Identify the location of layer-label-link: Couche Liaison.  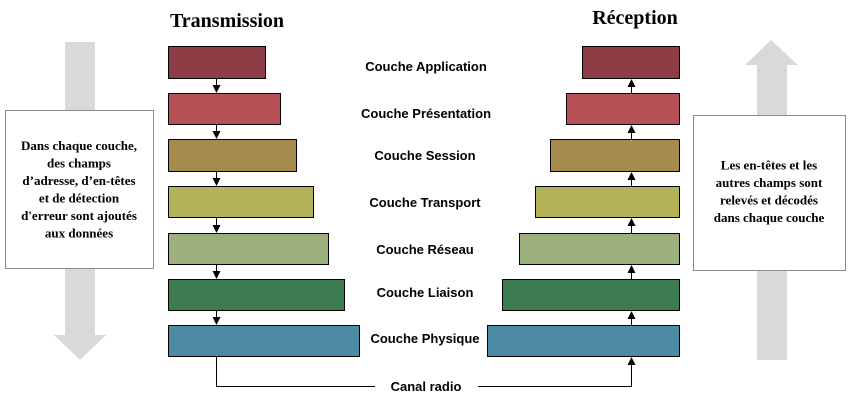
(425, 292).